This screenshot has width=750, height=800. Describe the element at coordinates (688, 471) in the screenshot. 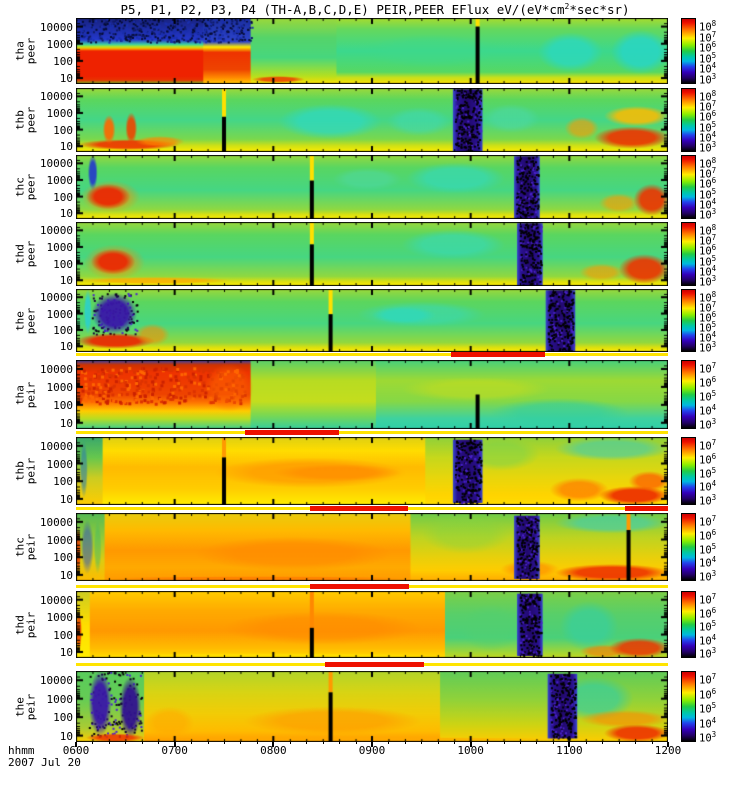

I see `colorbar-thb_peir` at that location.